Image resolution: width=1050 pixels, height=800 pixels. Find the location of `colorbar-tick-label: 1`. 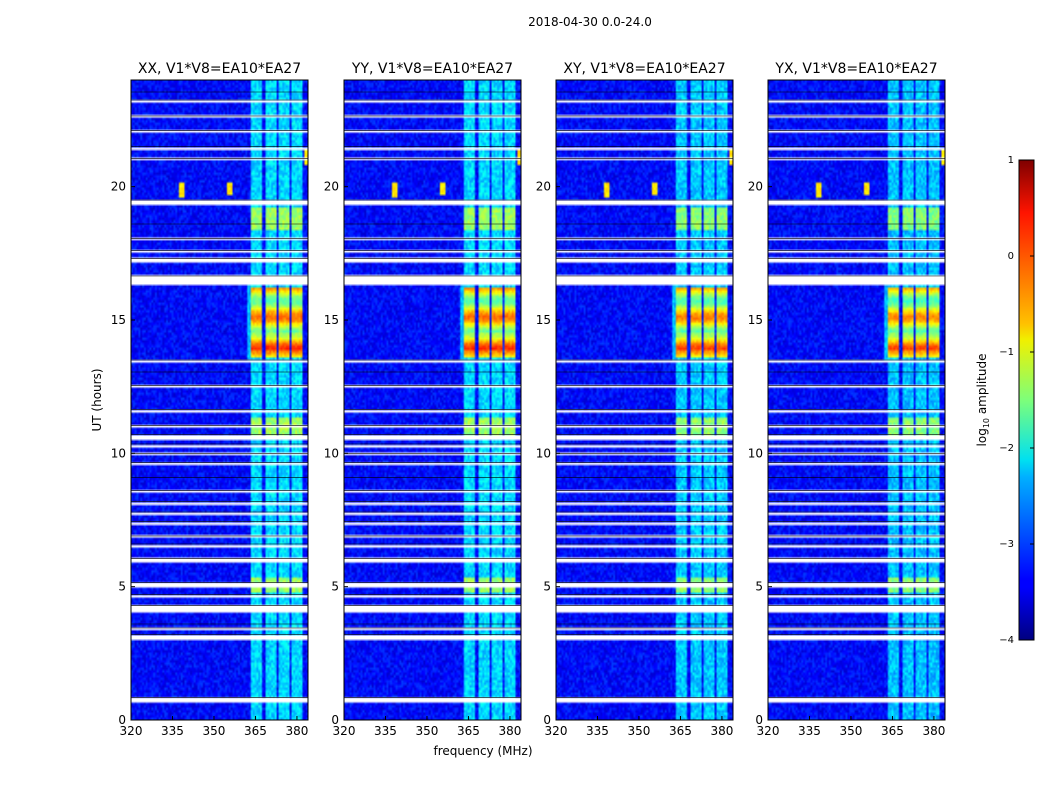

colorbar-tick-label: 1 is located at coordinates (1011, 160).